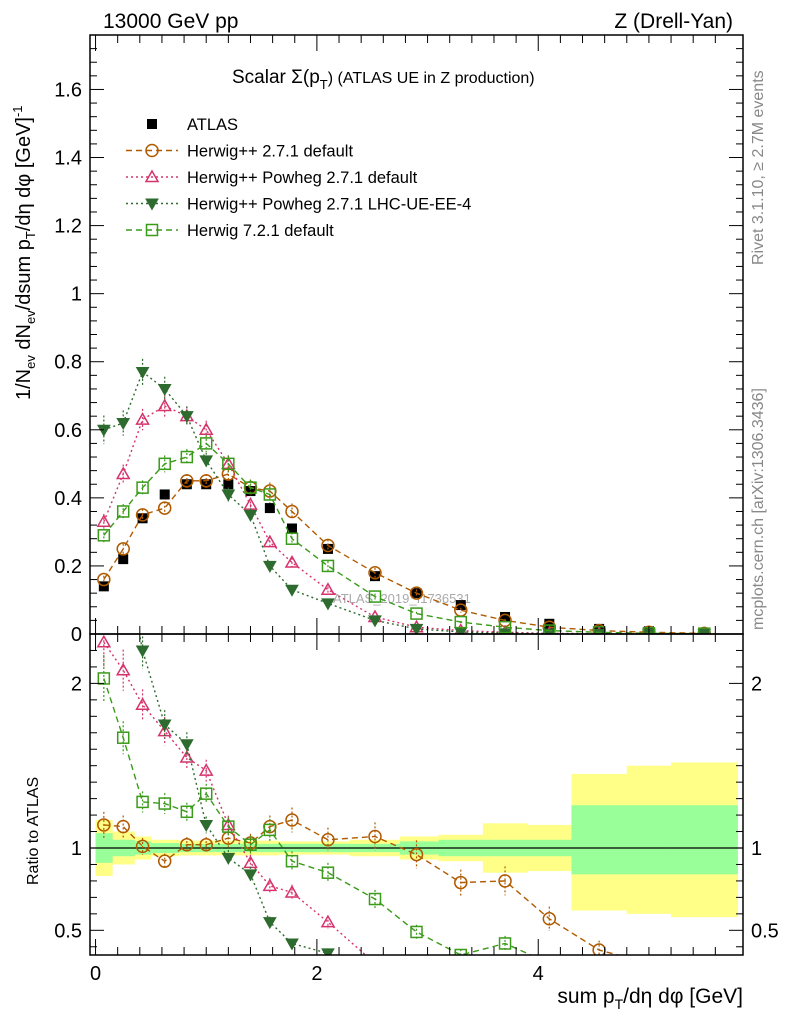 This screenshot has width=786, height=1024. I want to click on mcplots-label: mcplots.cern.ch [arXiv:1306.3436], so click(758, 509).